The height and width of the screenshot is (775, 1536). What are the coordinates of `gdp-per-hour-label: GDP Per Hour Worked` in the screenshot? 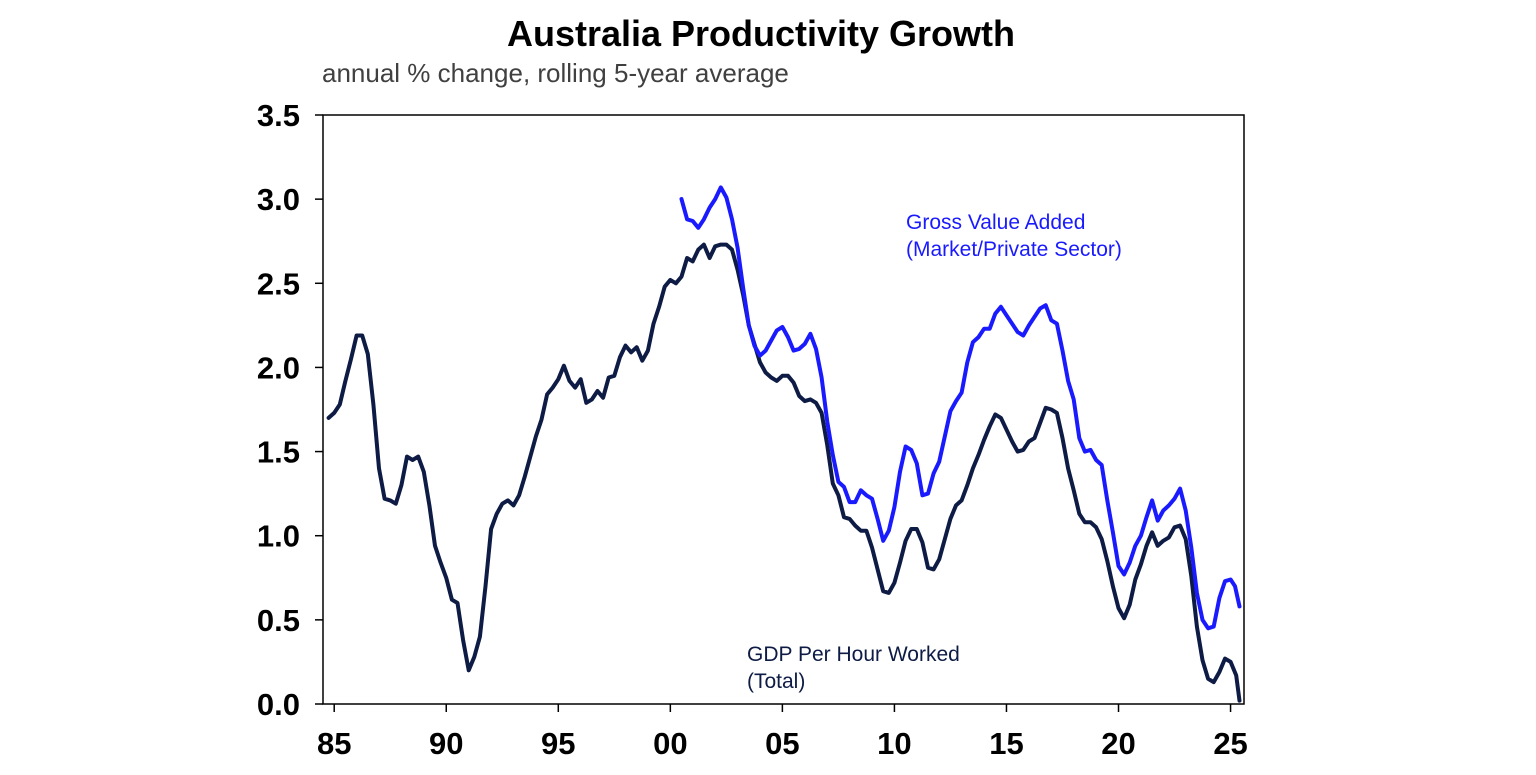 It's located at (853, 654).